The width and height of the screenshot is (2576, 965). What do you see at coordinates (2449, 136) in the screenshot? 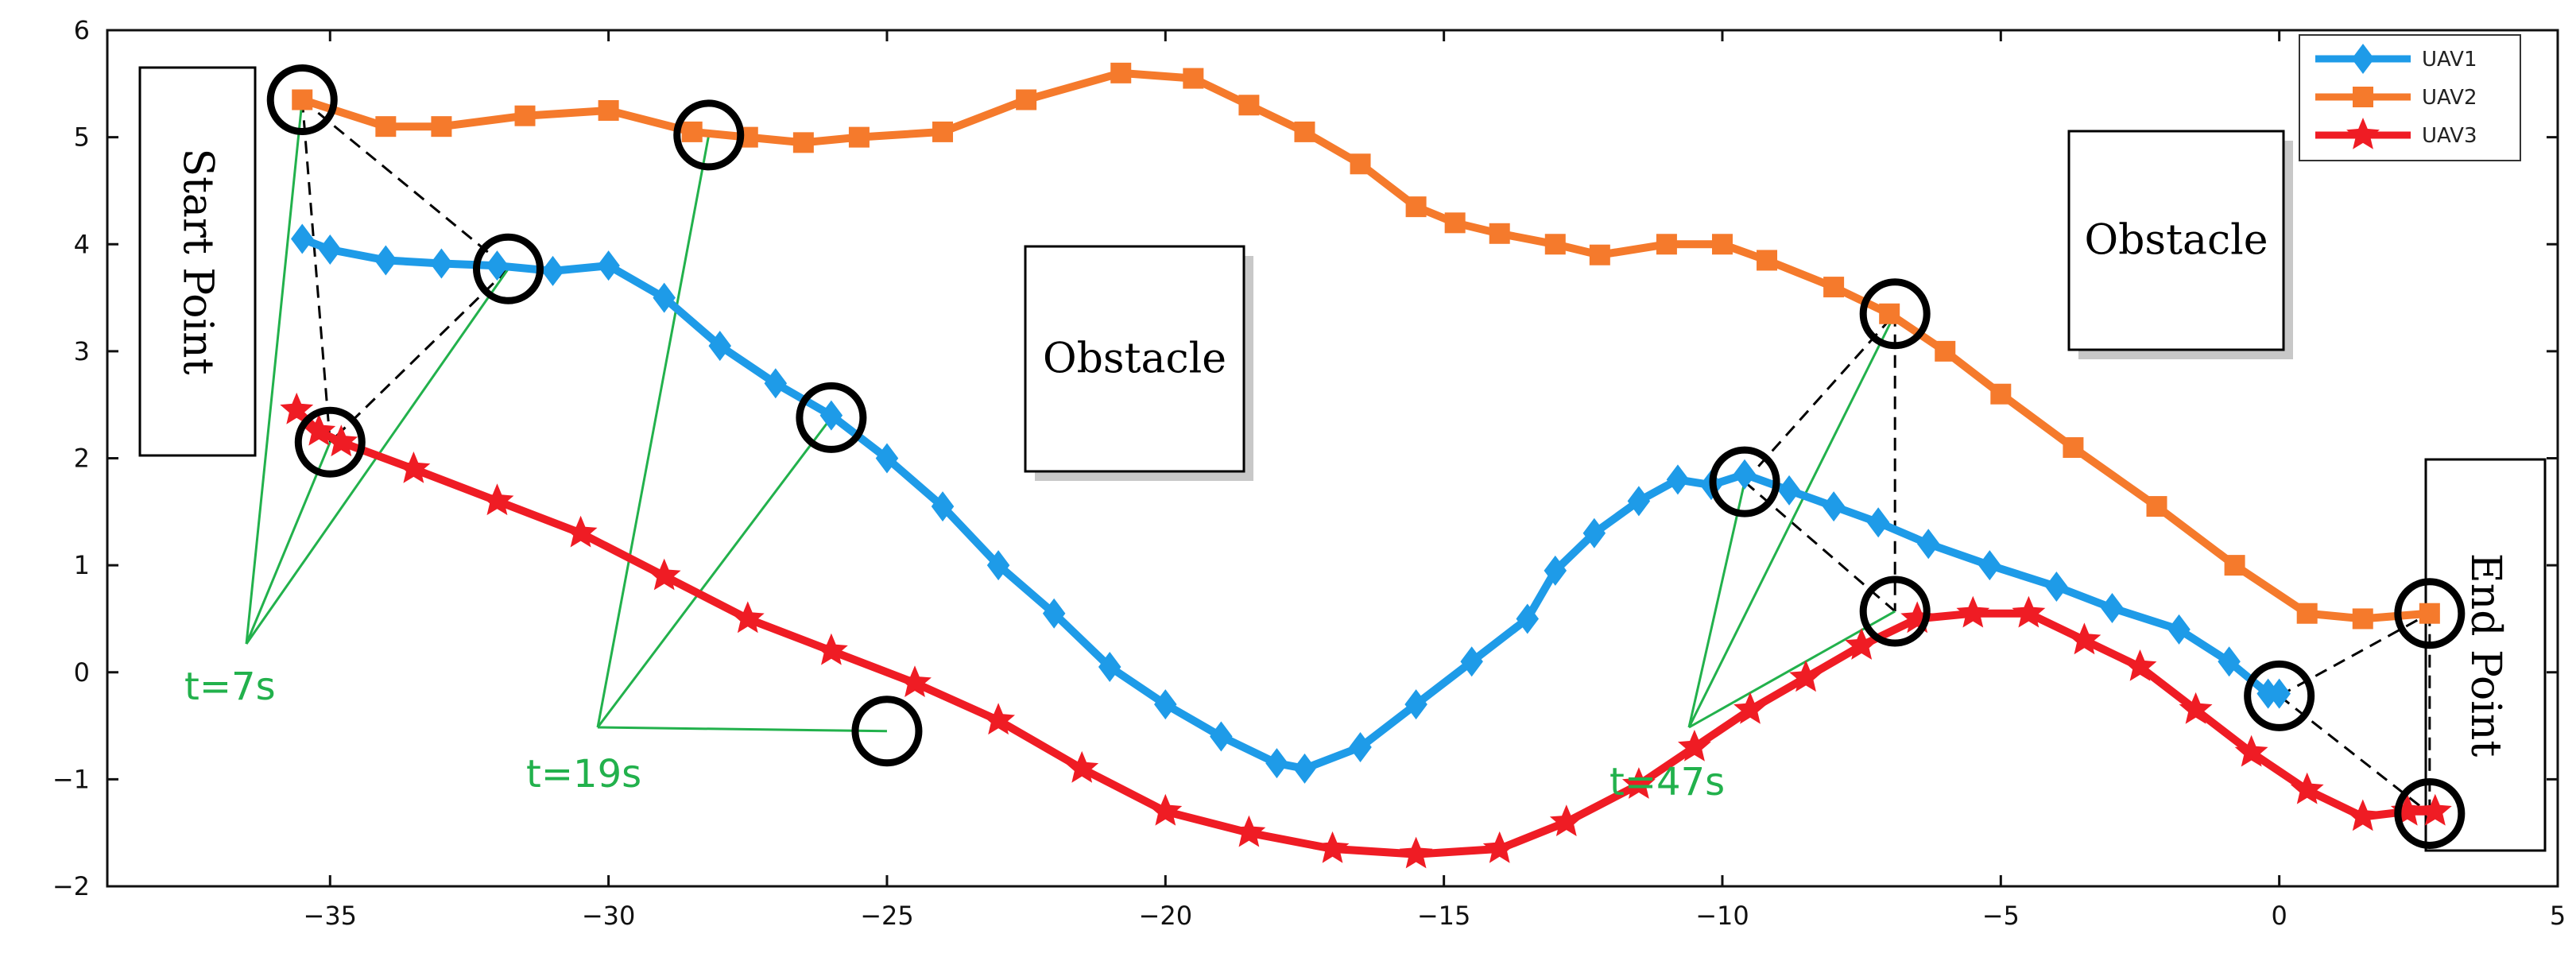
I see `legend-label: UAV3` at bounding box center [2449, 136].